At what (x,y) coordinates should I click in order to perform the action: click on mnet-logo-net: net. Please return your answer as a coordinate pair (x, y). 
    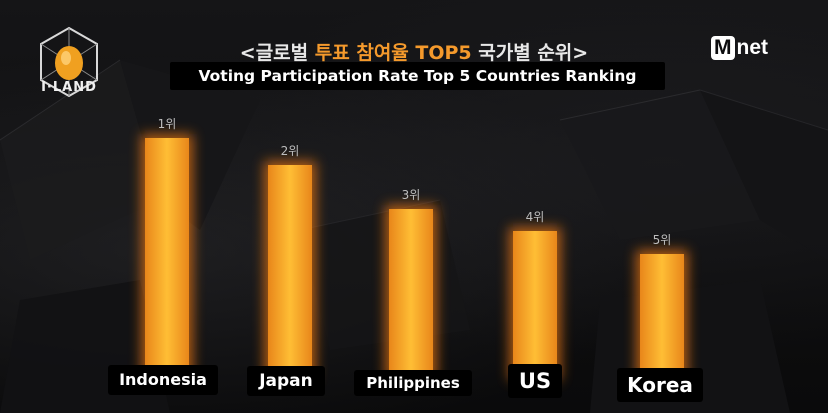
    Looking at the image, I should click on (752, 47).